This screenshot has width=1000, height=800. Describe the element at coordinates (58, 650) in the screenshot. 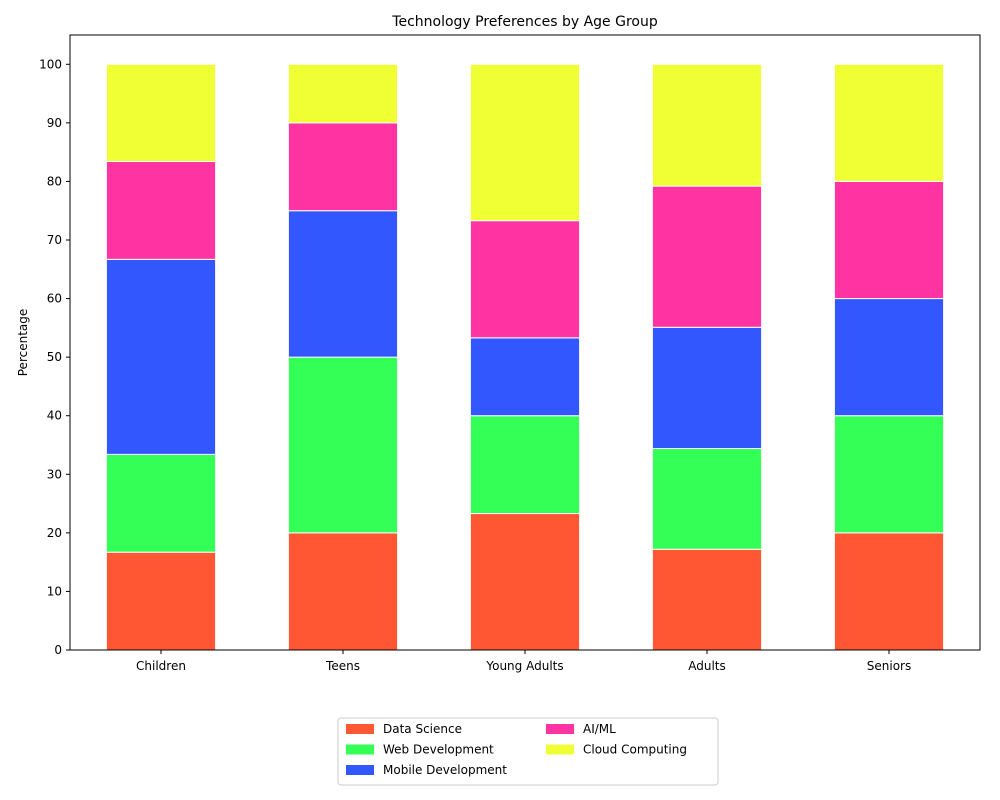

I see `y-tick-label: 0` at that location.